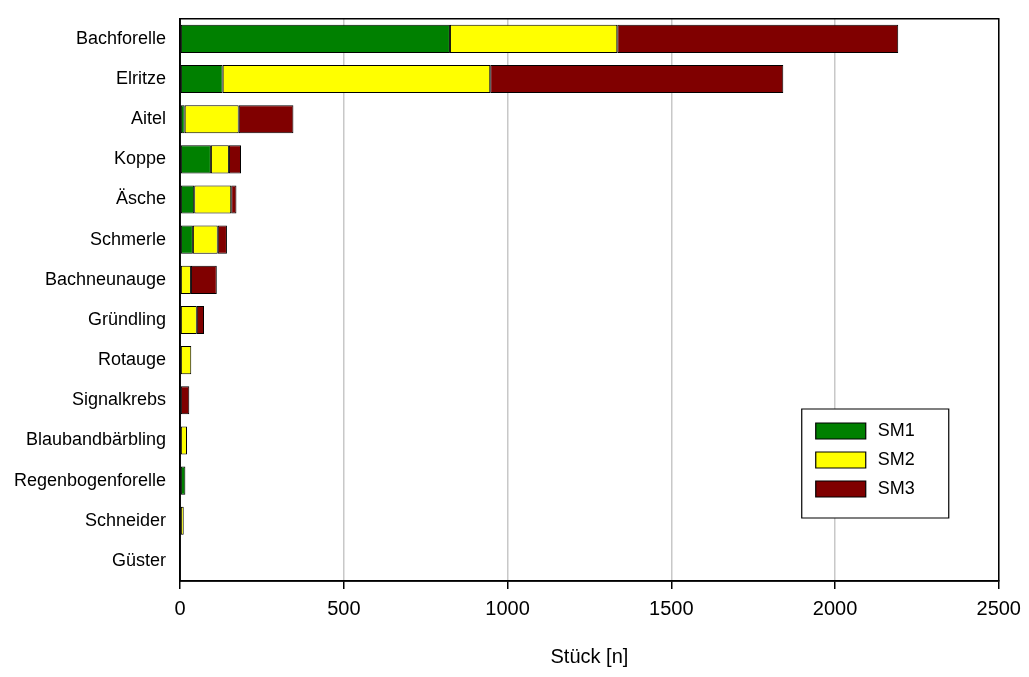 The image size is (1029, 677). I want to click on y-tick-label: Schmerle, so click(128, 238).